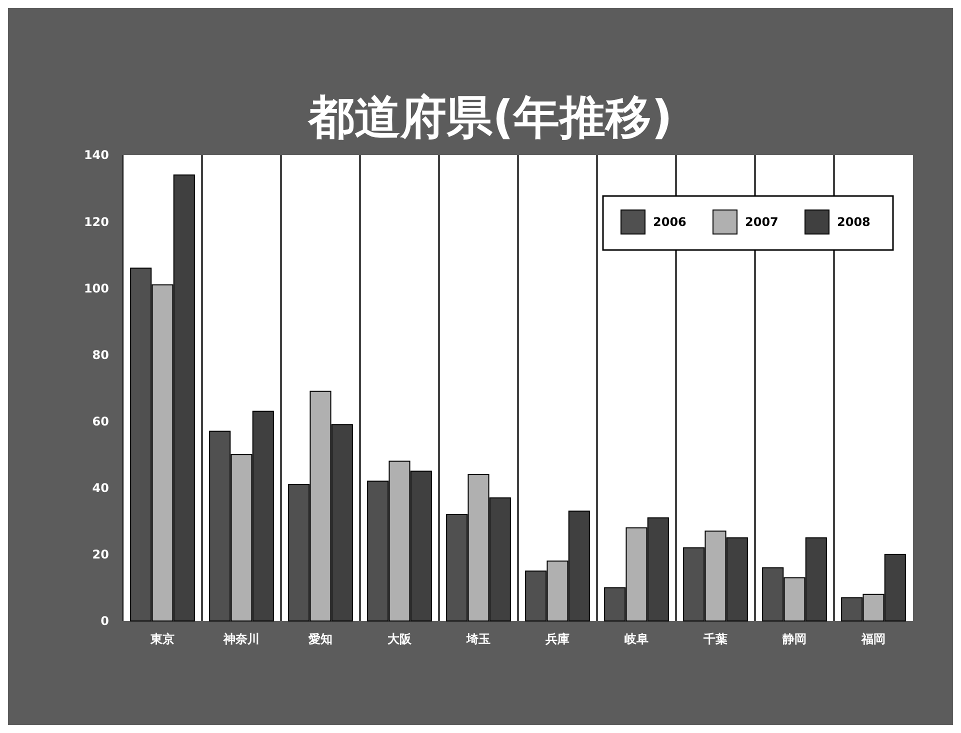 This screenshot has width=961, height=733. Describe the element at coordinates (96, 288) in the screenshot. I see `y-tick-label: 100` at that location.